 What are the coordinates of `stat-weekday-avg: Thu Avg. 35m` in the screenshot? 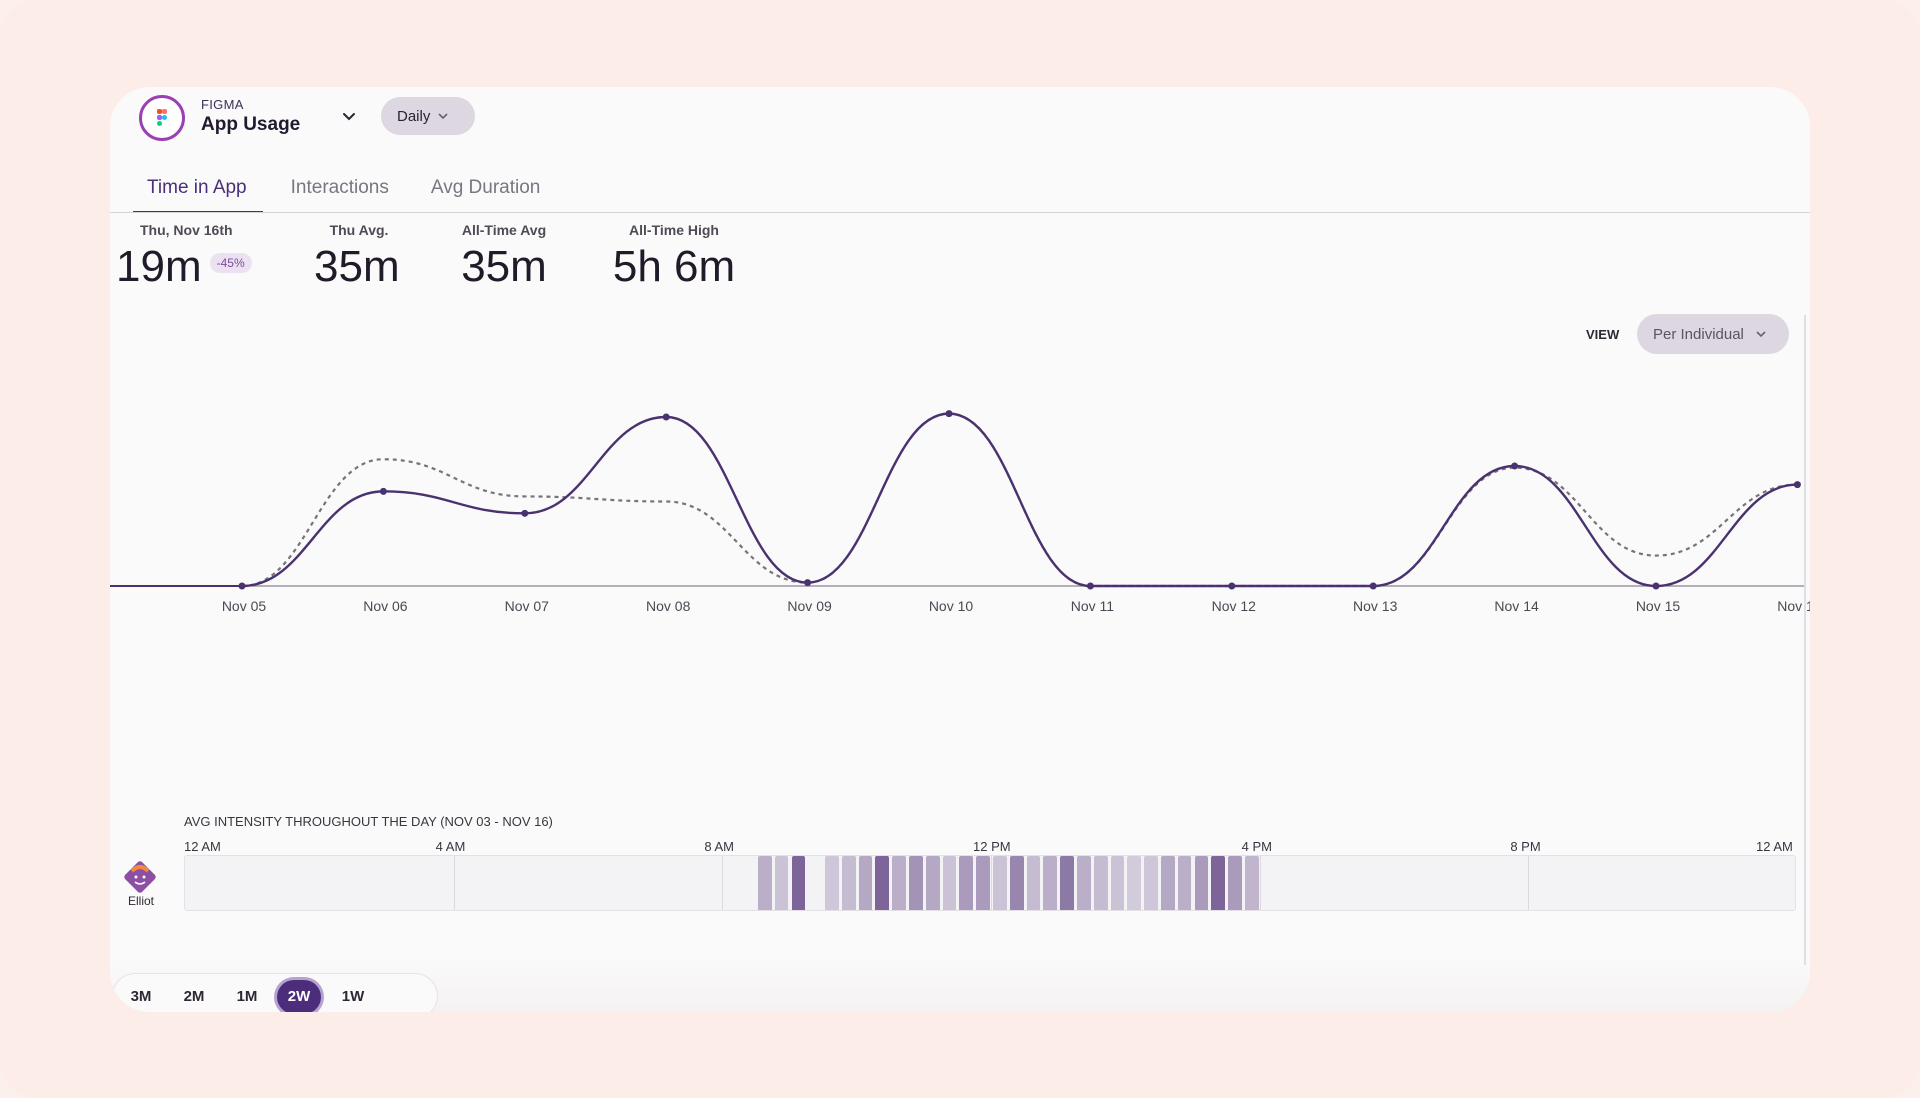 It's located at (359, 257).